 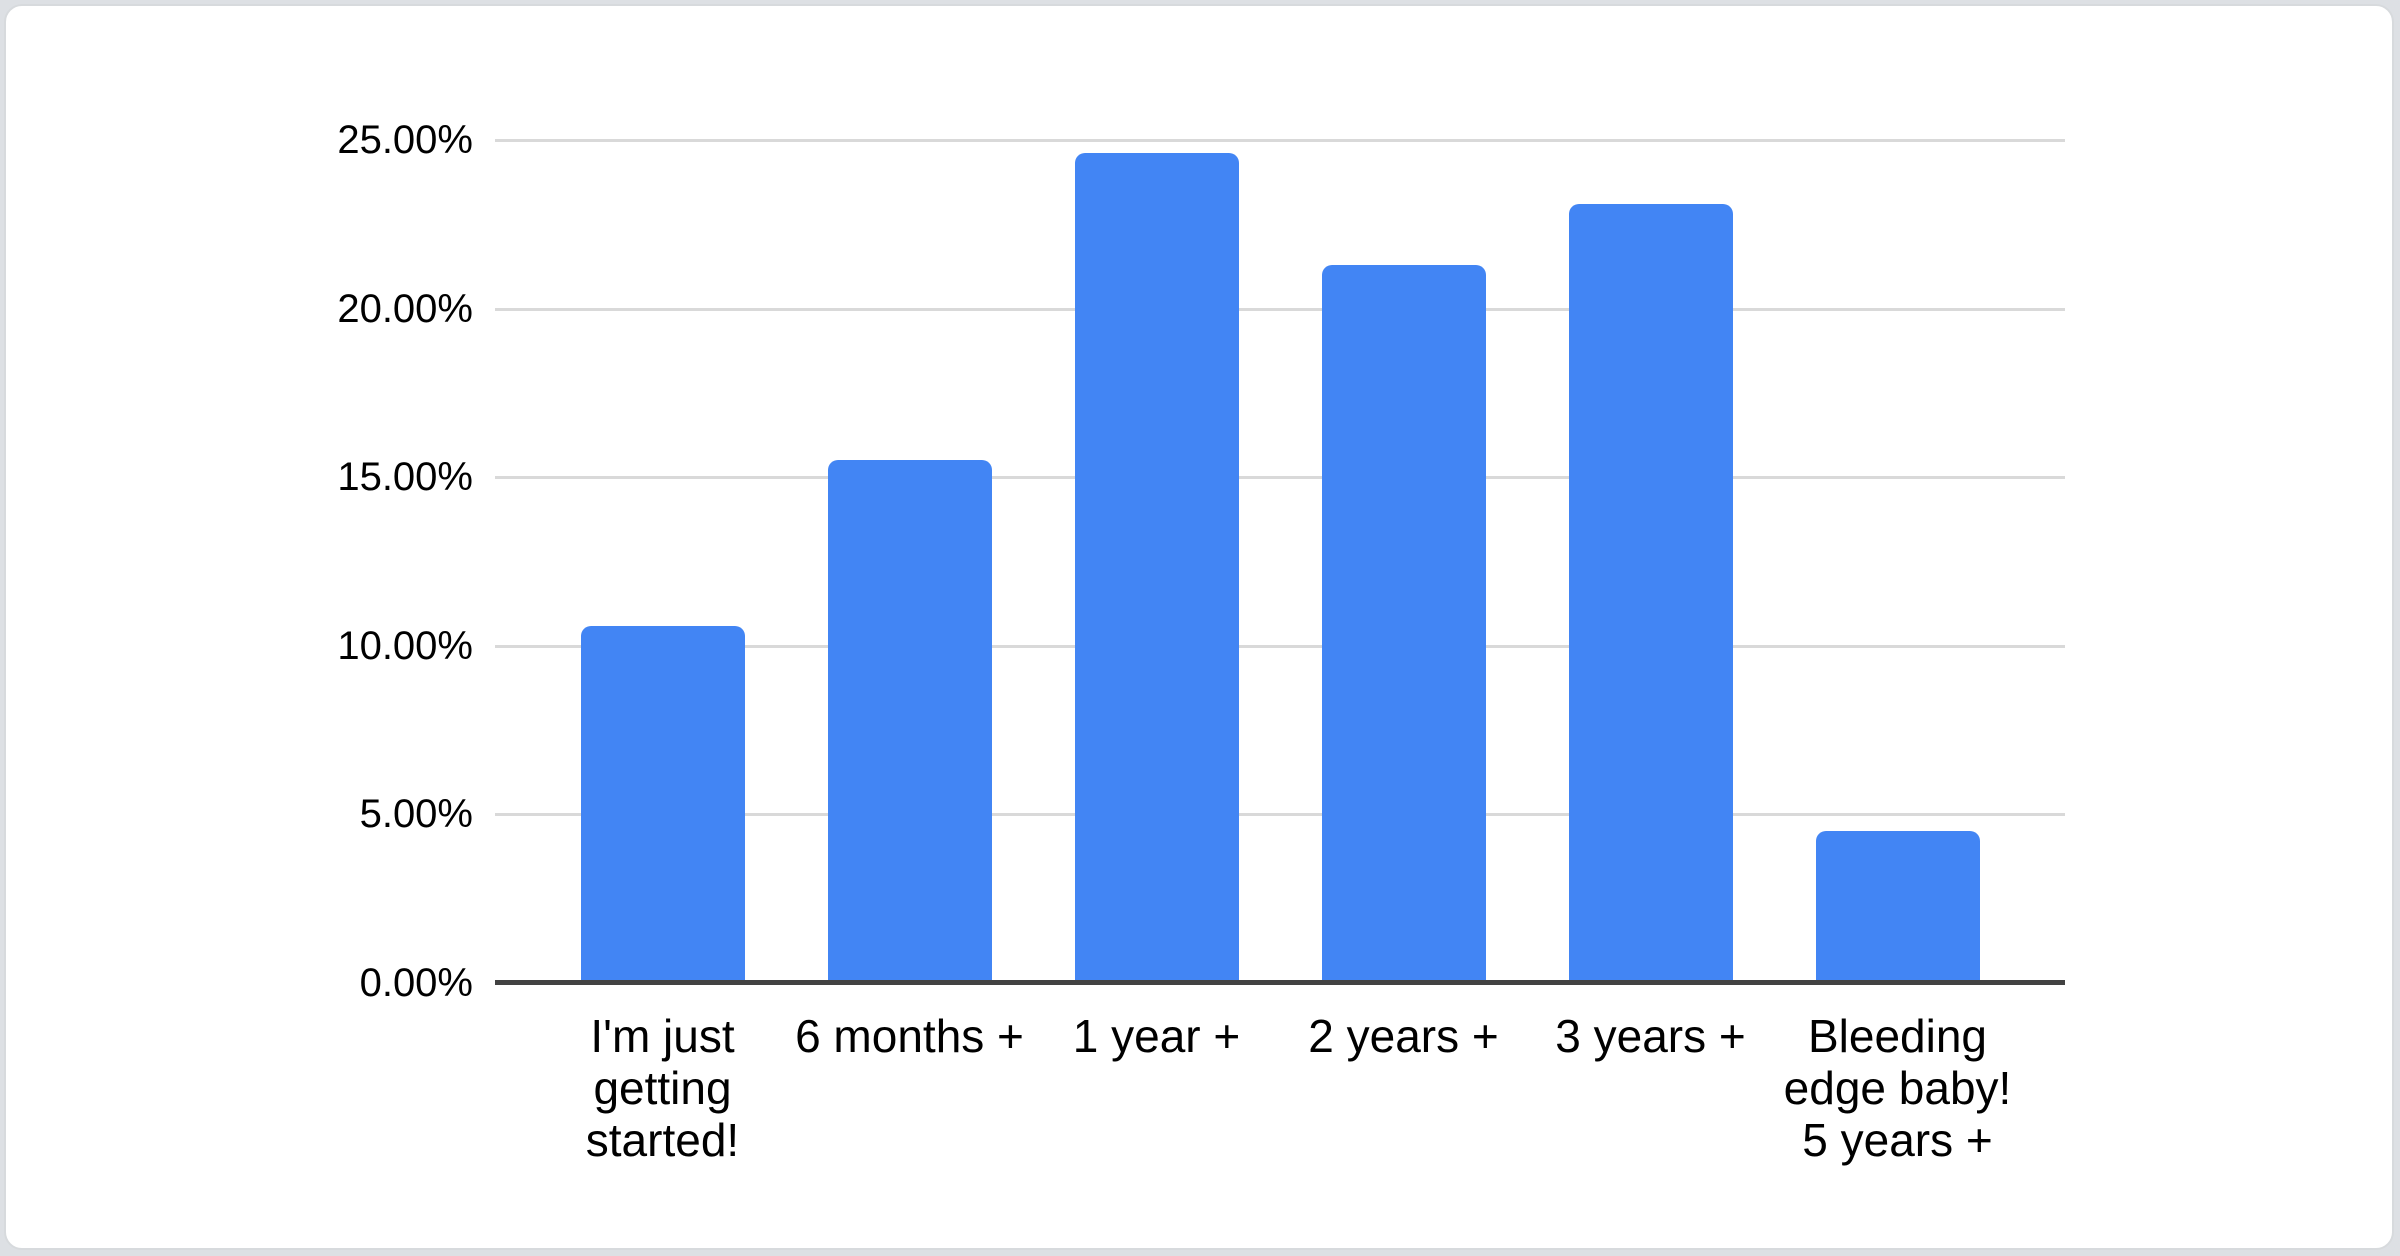 What do you see at coordinates (1403, 1036) in the screenshot?
I see `x-axis-category-label: 2 years +` at bounding box center [1403, 1036].